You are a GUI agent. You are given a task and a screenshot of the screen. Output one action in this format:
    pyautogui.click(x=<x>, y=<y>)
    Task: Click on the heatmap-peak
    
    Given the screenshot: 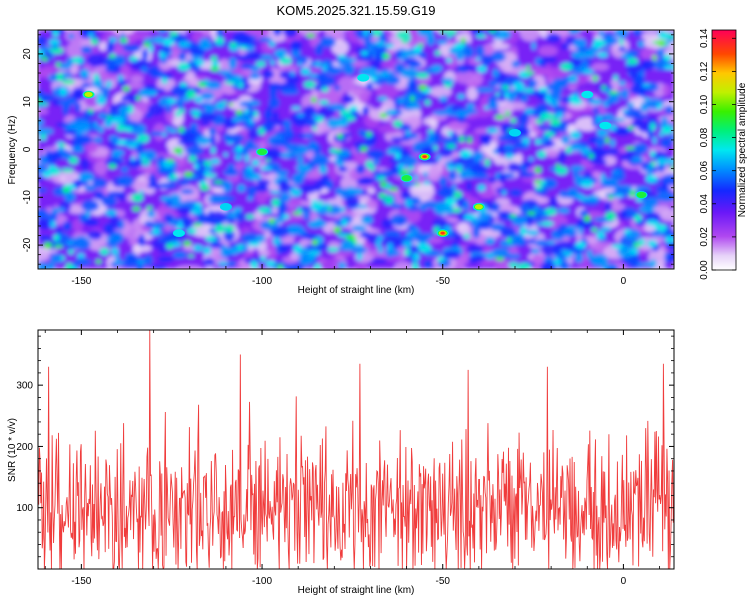 What is the action you would take?
    pyautogui.click(x=478, y=207)
    